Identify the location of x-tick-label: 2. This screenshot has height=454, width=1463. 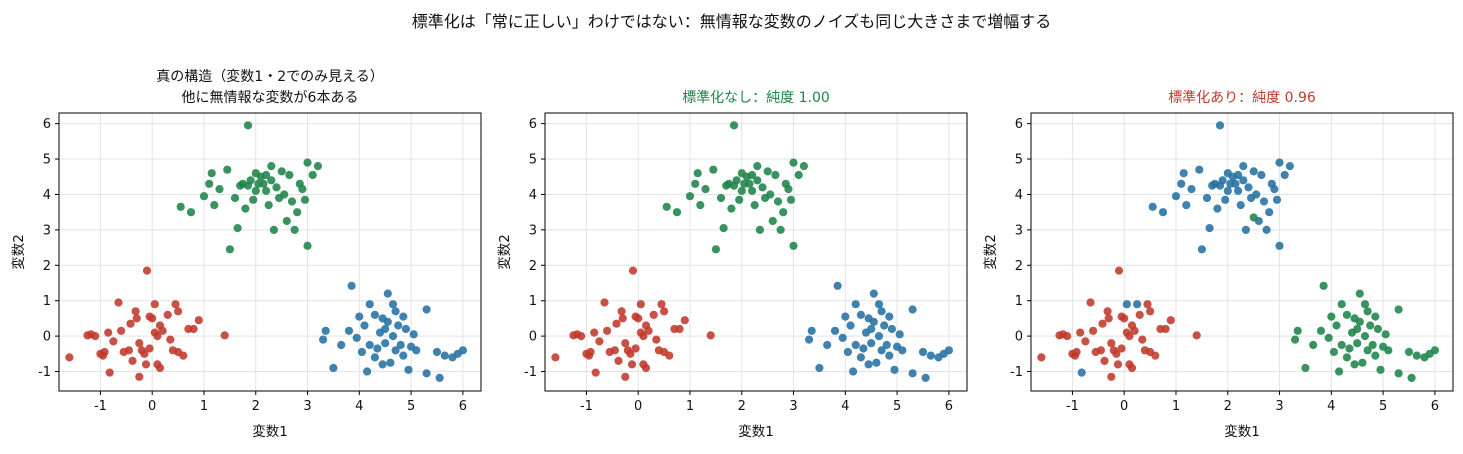
(742, 406).